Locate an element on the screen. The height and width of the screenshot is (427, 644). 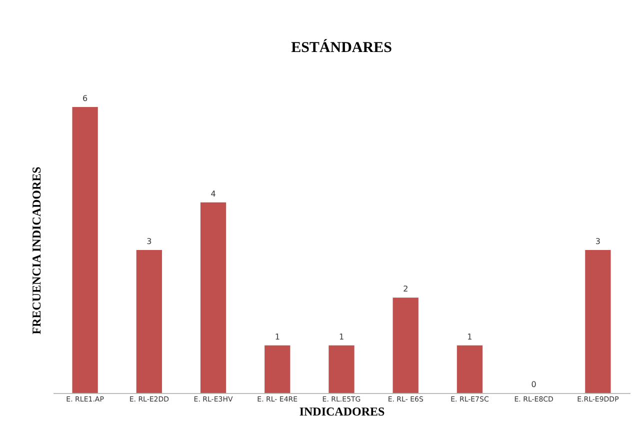
data-label: 0 is located at coordinates (533, 384).